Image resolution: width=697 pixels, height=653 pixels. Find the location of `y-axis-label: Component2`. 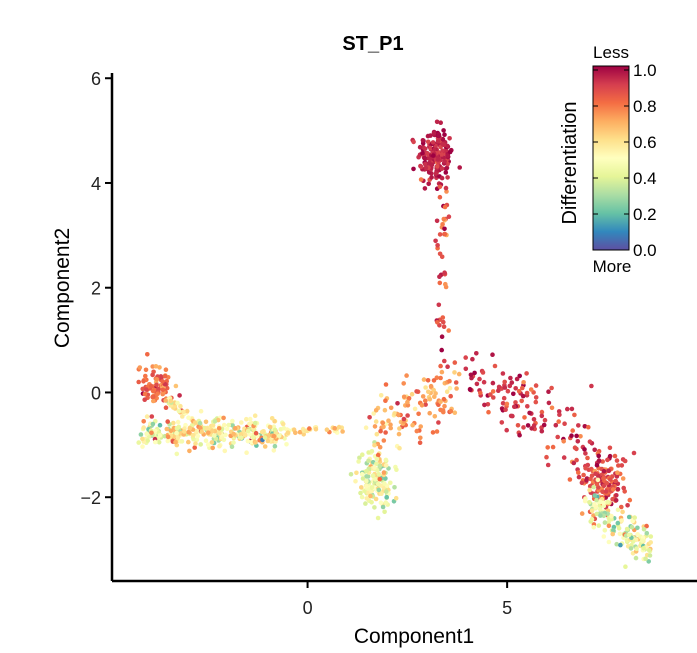

y-axis-label: Component2 is located at coordinates (62, 288).